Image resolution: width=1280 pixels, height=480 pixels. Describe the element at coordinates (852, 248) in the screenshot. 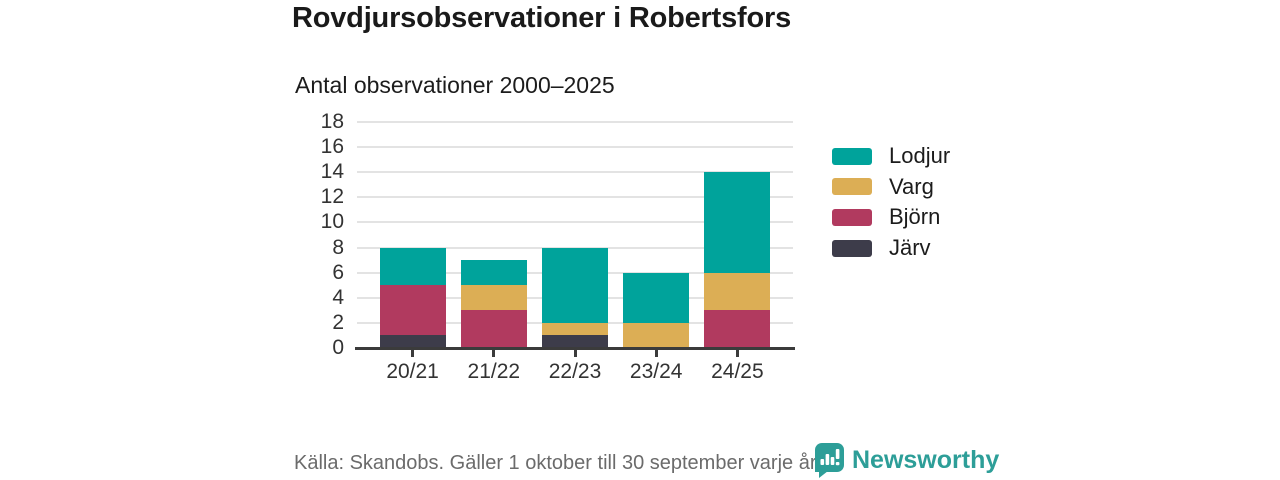

I see `legend-swatch-jarv` at that location.